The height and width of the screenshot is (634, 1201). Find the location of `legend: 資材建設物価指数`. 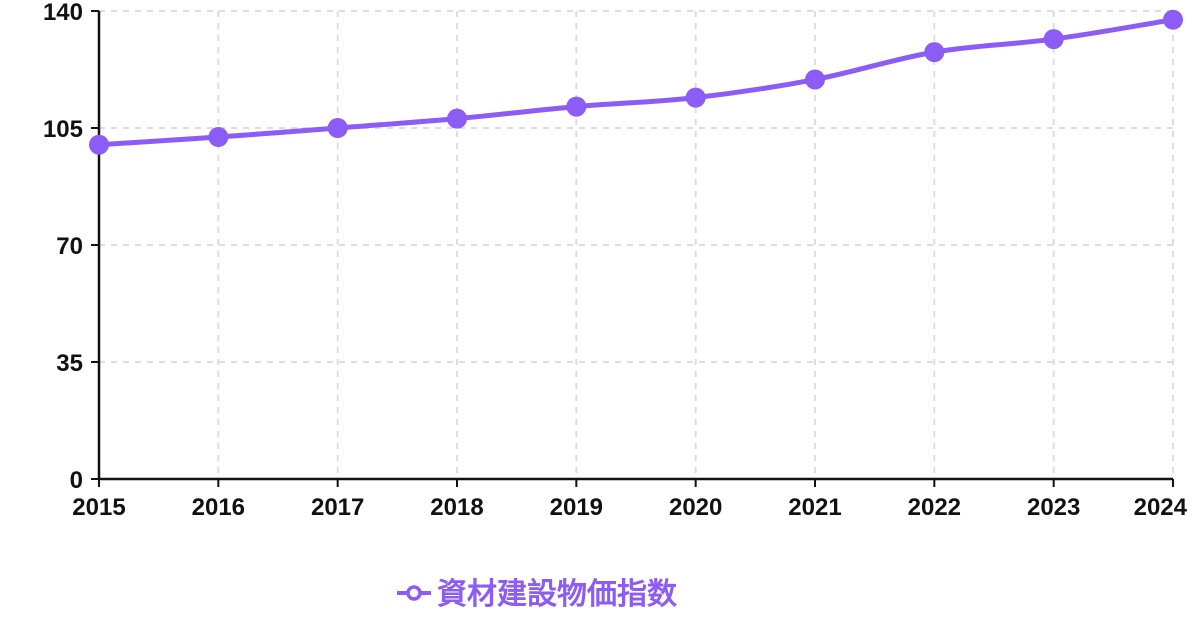

legend: 資材建設物価指数 is located at coordinates (537, 594).